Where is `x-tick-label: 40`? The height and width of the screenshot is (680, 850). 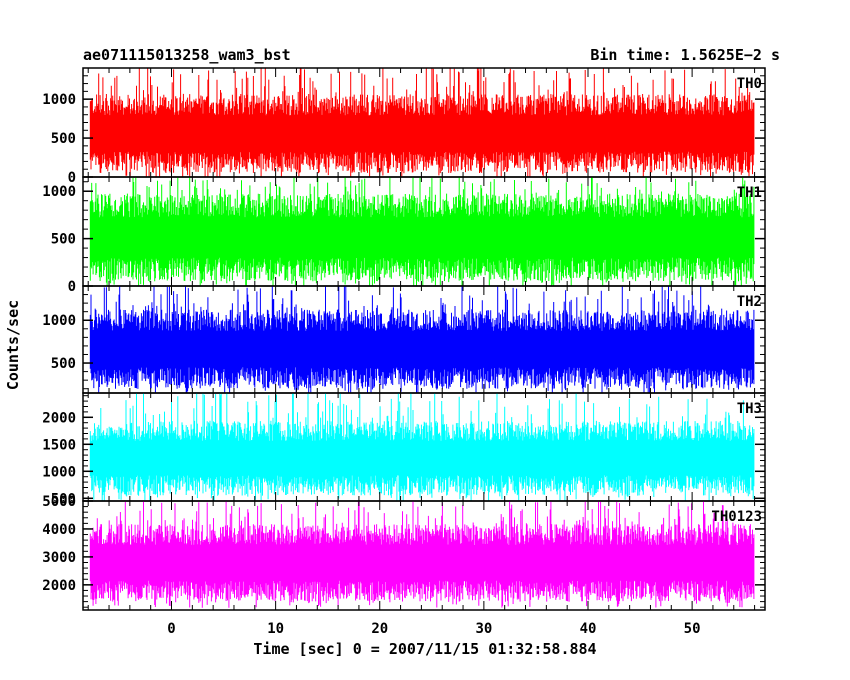 x-tick-label: 40 is located at coordinates (588, 629).